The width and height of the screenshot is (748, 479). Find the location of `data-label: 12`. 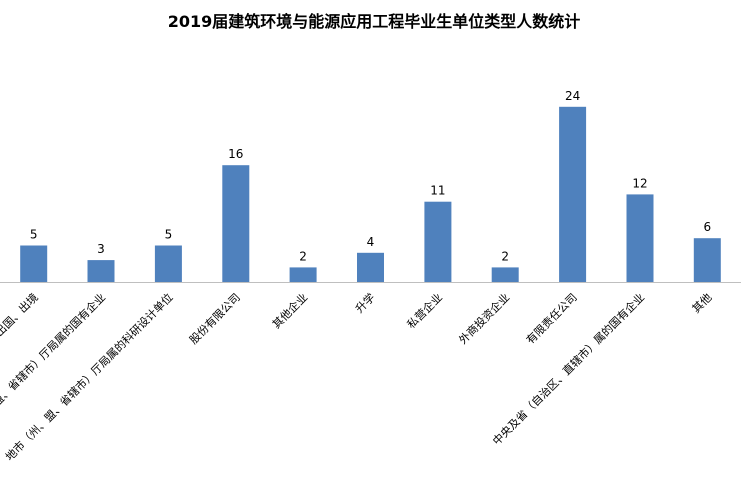

data-label: 12 is located at coordinates (639, 183).